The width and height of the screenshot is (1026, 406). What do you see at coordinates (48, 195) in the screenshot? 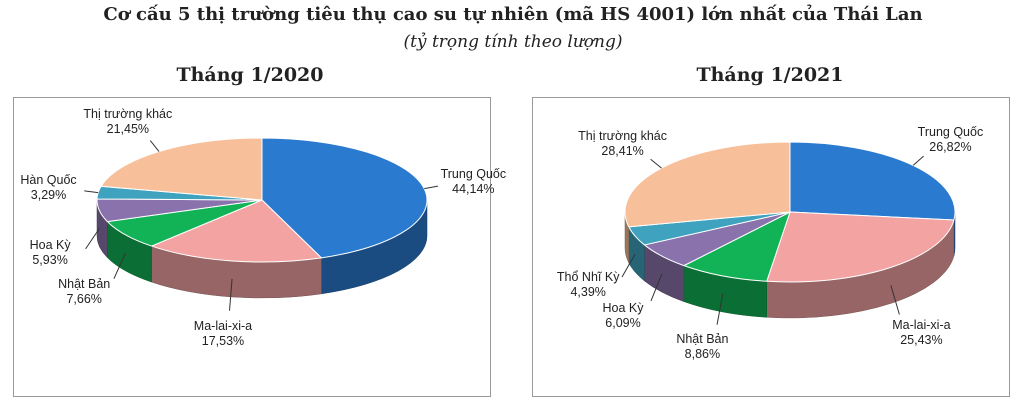
I see `value-label: 3,29%` at bounding box center [48, 195].